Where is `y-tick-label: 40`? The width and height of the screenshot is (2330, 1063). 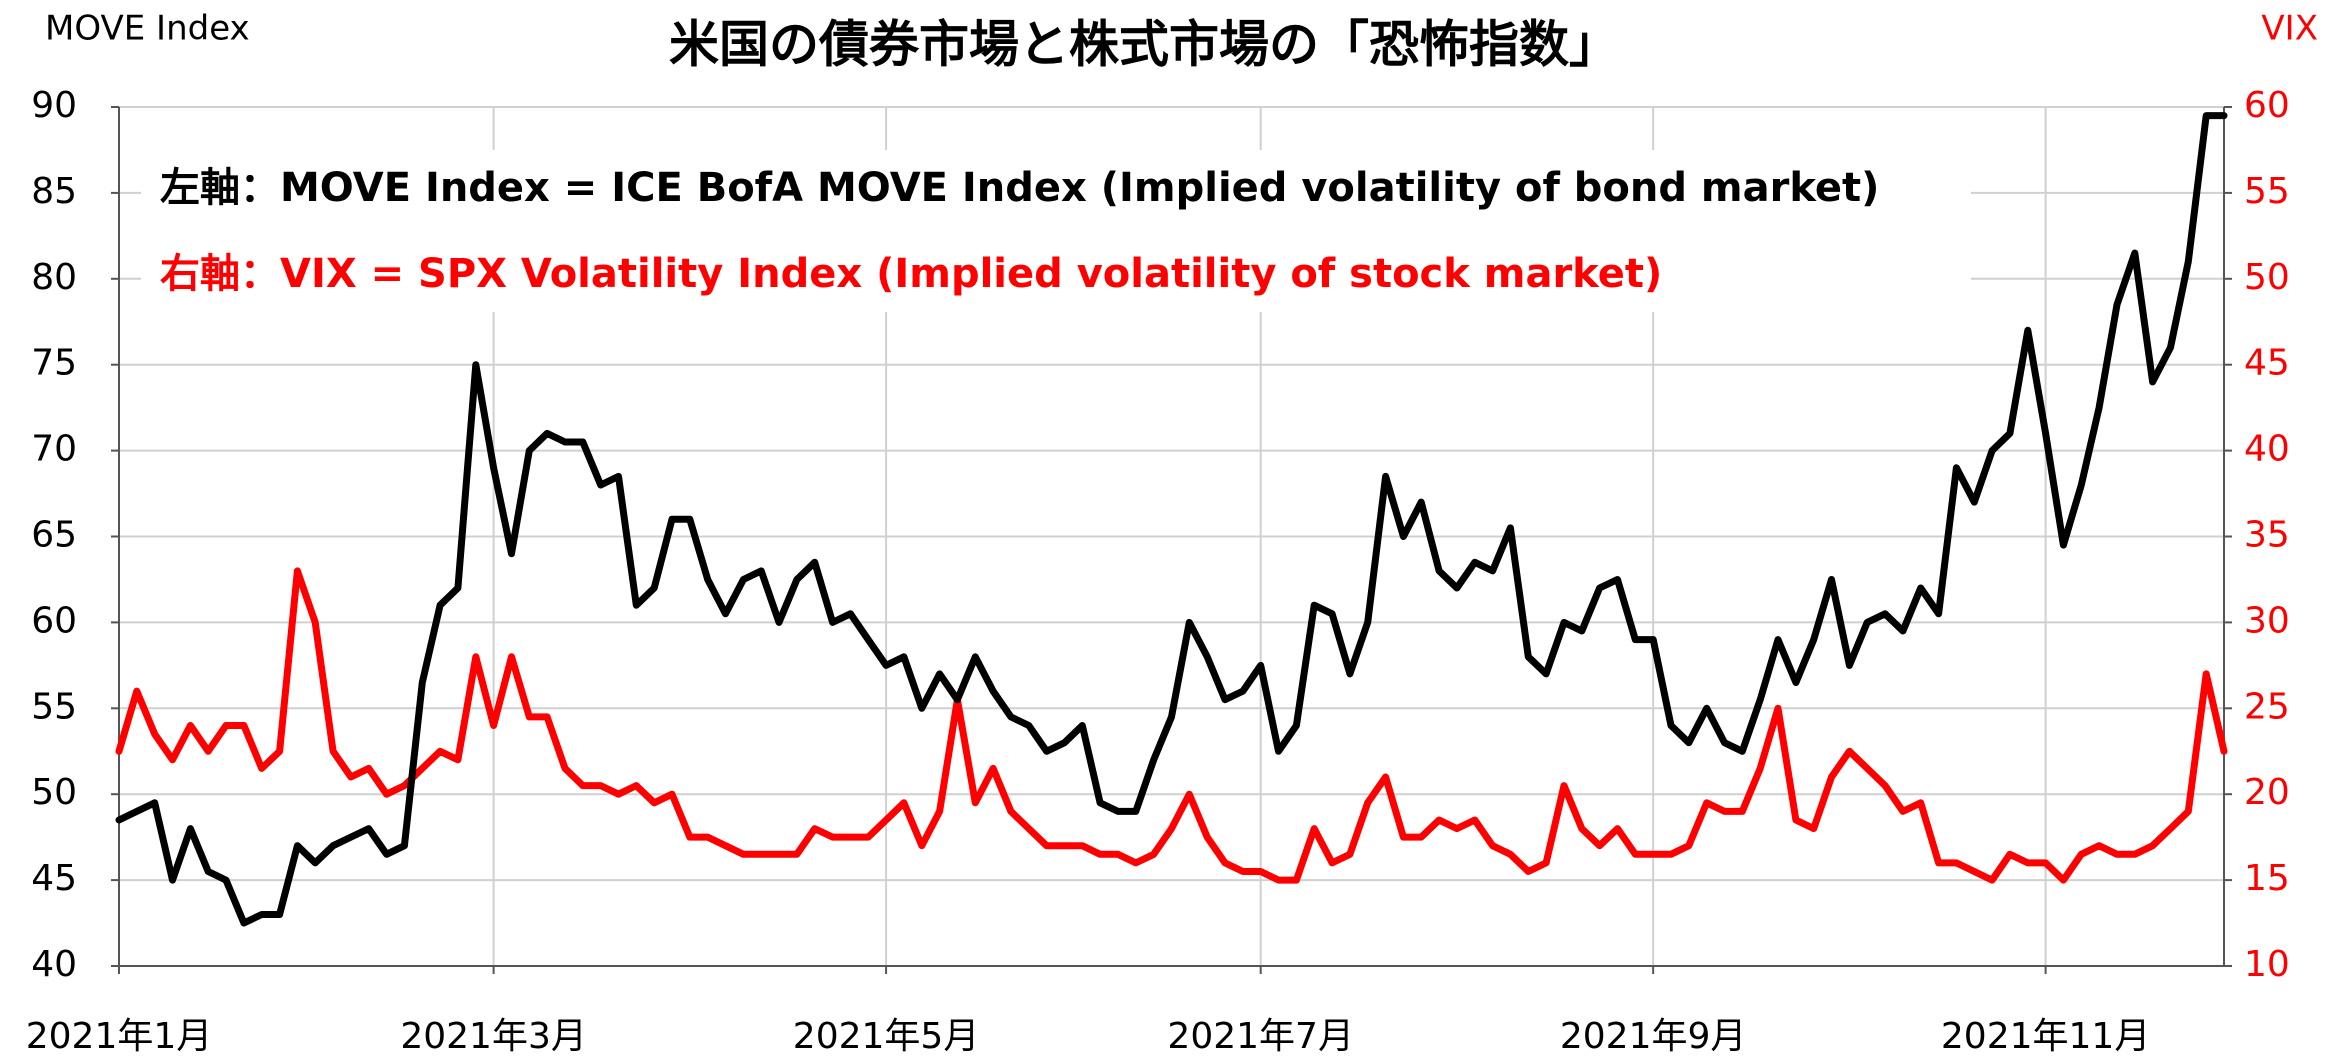
y-tick-label: 40 is located at coordinates (54, 964).